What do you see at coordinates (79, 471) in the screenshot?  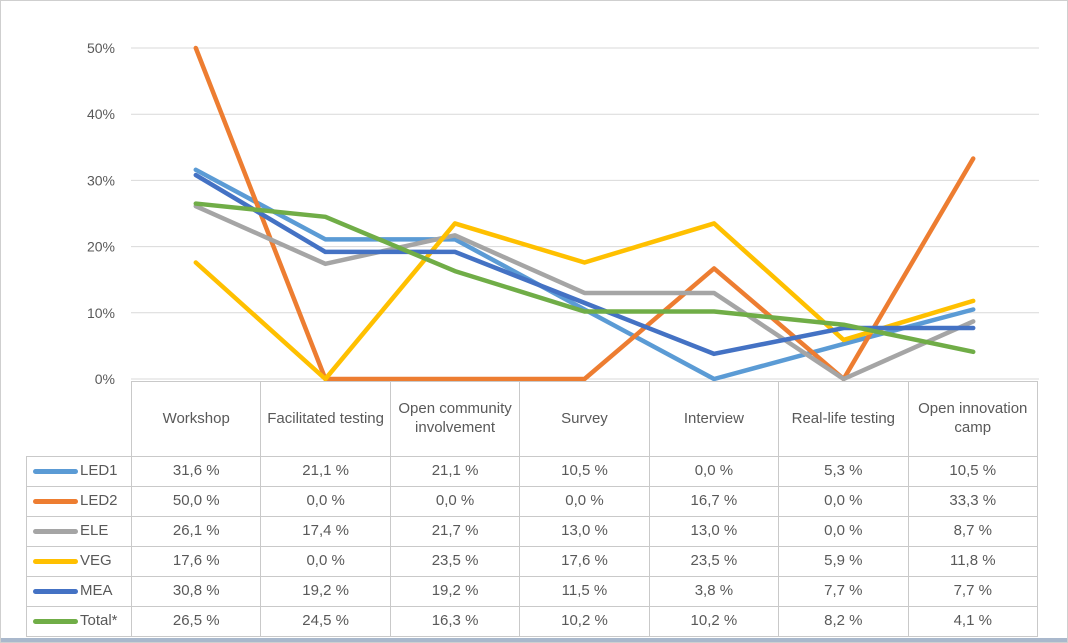 I see `series-legend-cell: LED1` at bounding box center [79, 471].